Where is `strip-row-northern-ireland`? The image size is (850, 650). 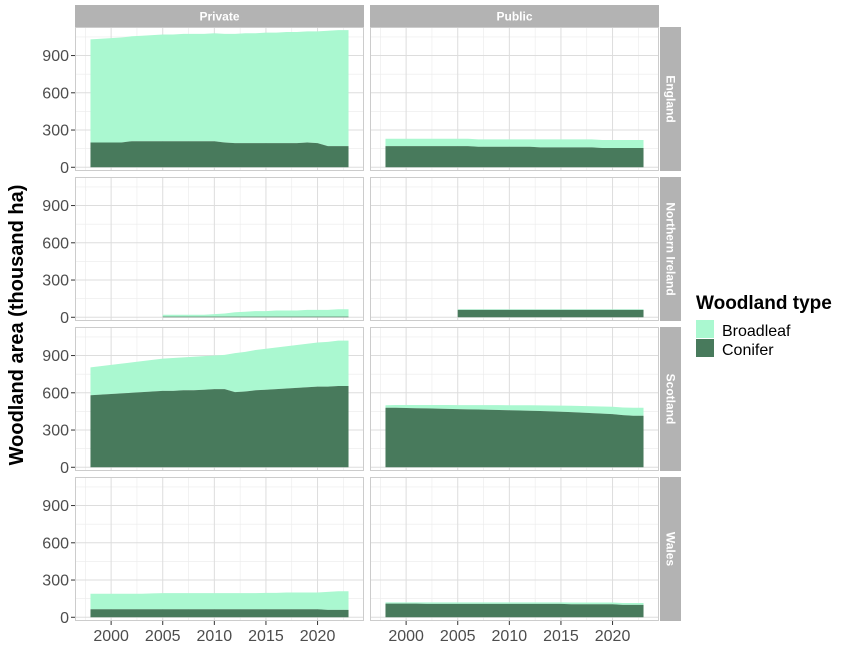 strip-row-northern-ireland is located at coordinates (670, 249).